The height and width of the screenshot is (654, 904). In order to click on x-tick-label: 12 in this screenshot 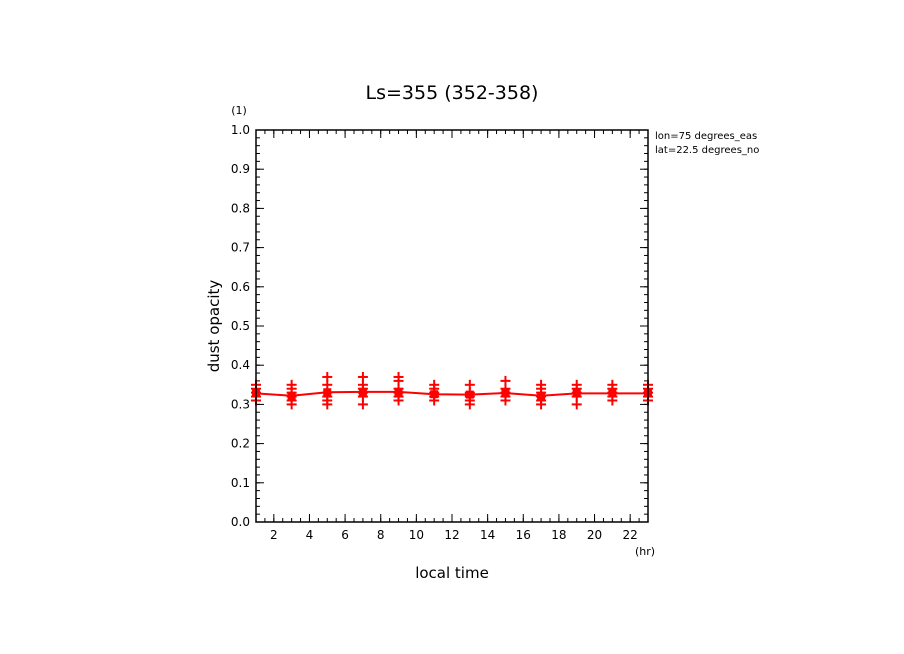, I will do `click(451, 535)`.